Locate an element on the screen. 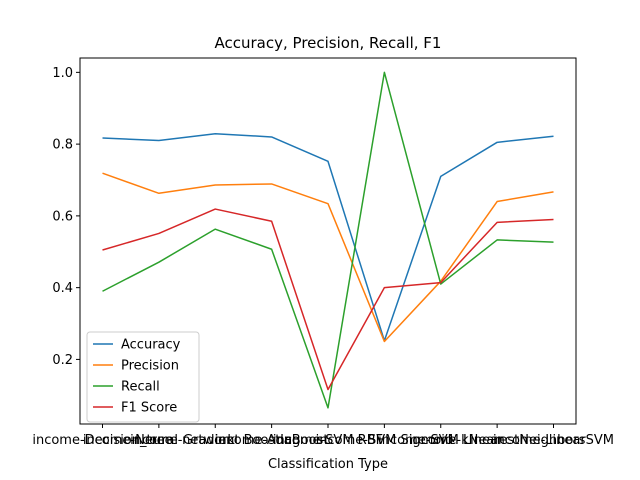  x-tick-label: income-Gradient Boosting is located at coordinates (215, 440).